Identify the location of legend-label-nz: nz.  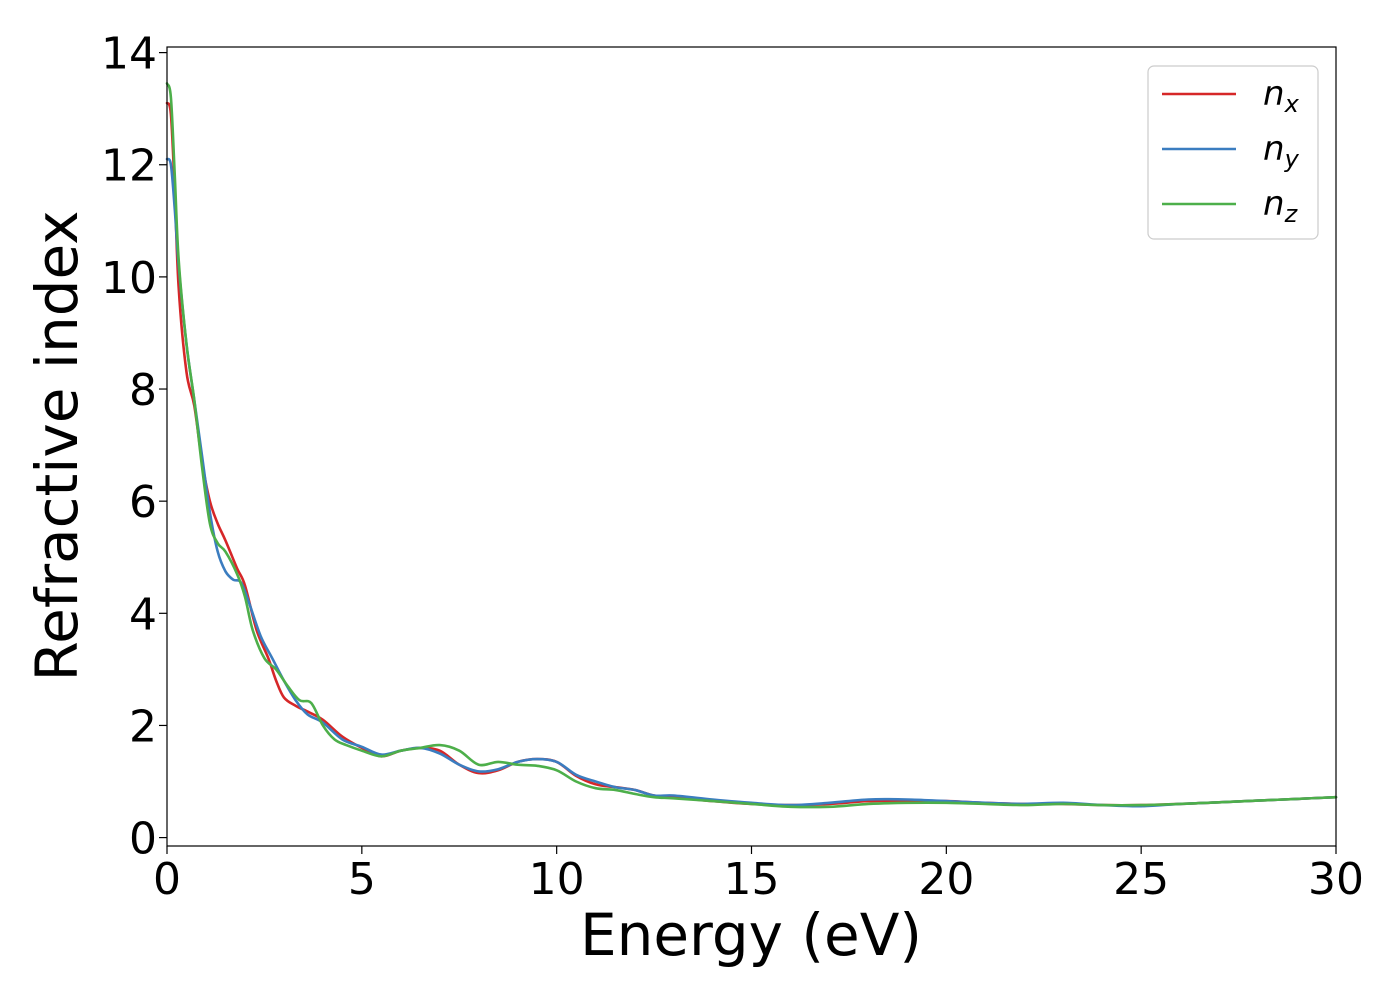
(1281, 206).